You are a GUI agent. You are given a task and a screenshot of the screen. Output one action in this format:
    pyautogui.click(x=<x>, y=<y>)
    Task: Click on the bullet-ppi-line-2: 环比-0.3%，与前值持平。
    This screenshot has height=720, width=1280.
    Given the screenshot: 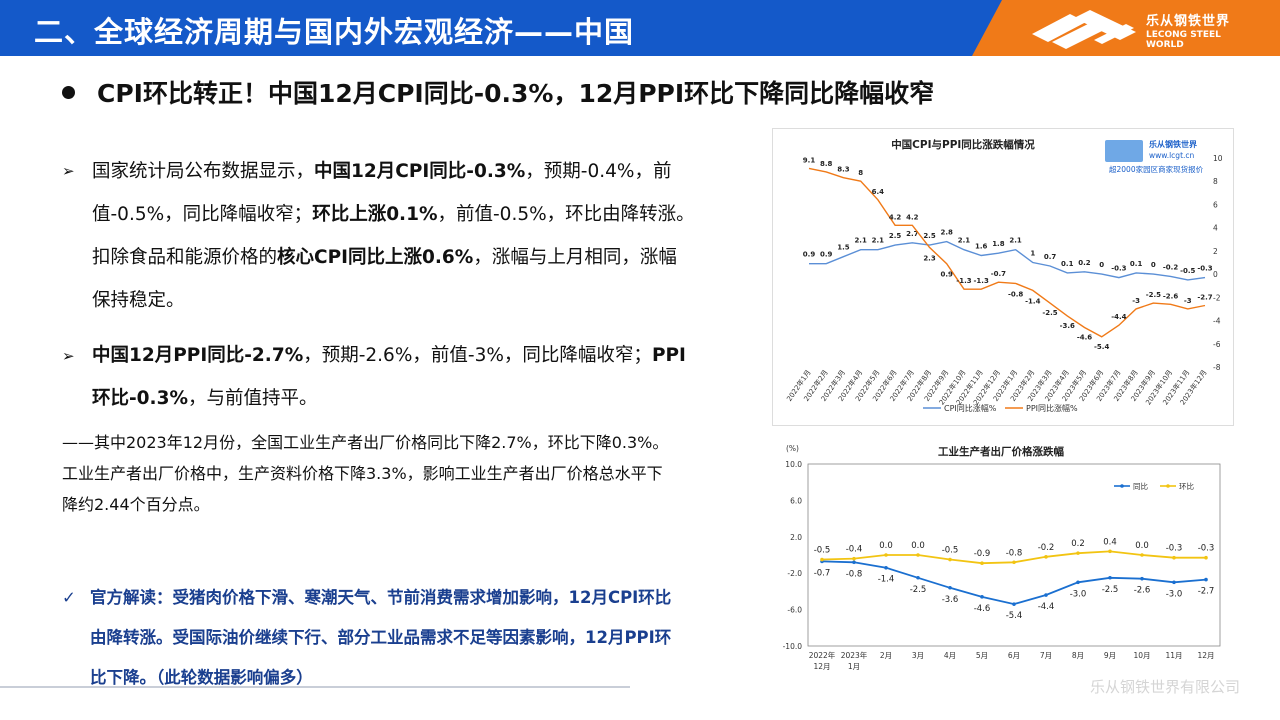 What is the action you would take?
    pyautogui.click(x=205, y=398)
    